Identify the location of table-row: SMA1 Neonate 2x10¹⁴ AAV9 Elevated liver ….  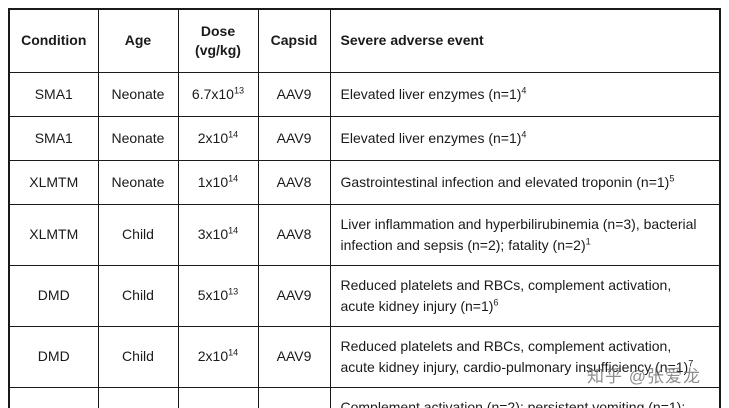
(364, 138).